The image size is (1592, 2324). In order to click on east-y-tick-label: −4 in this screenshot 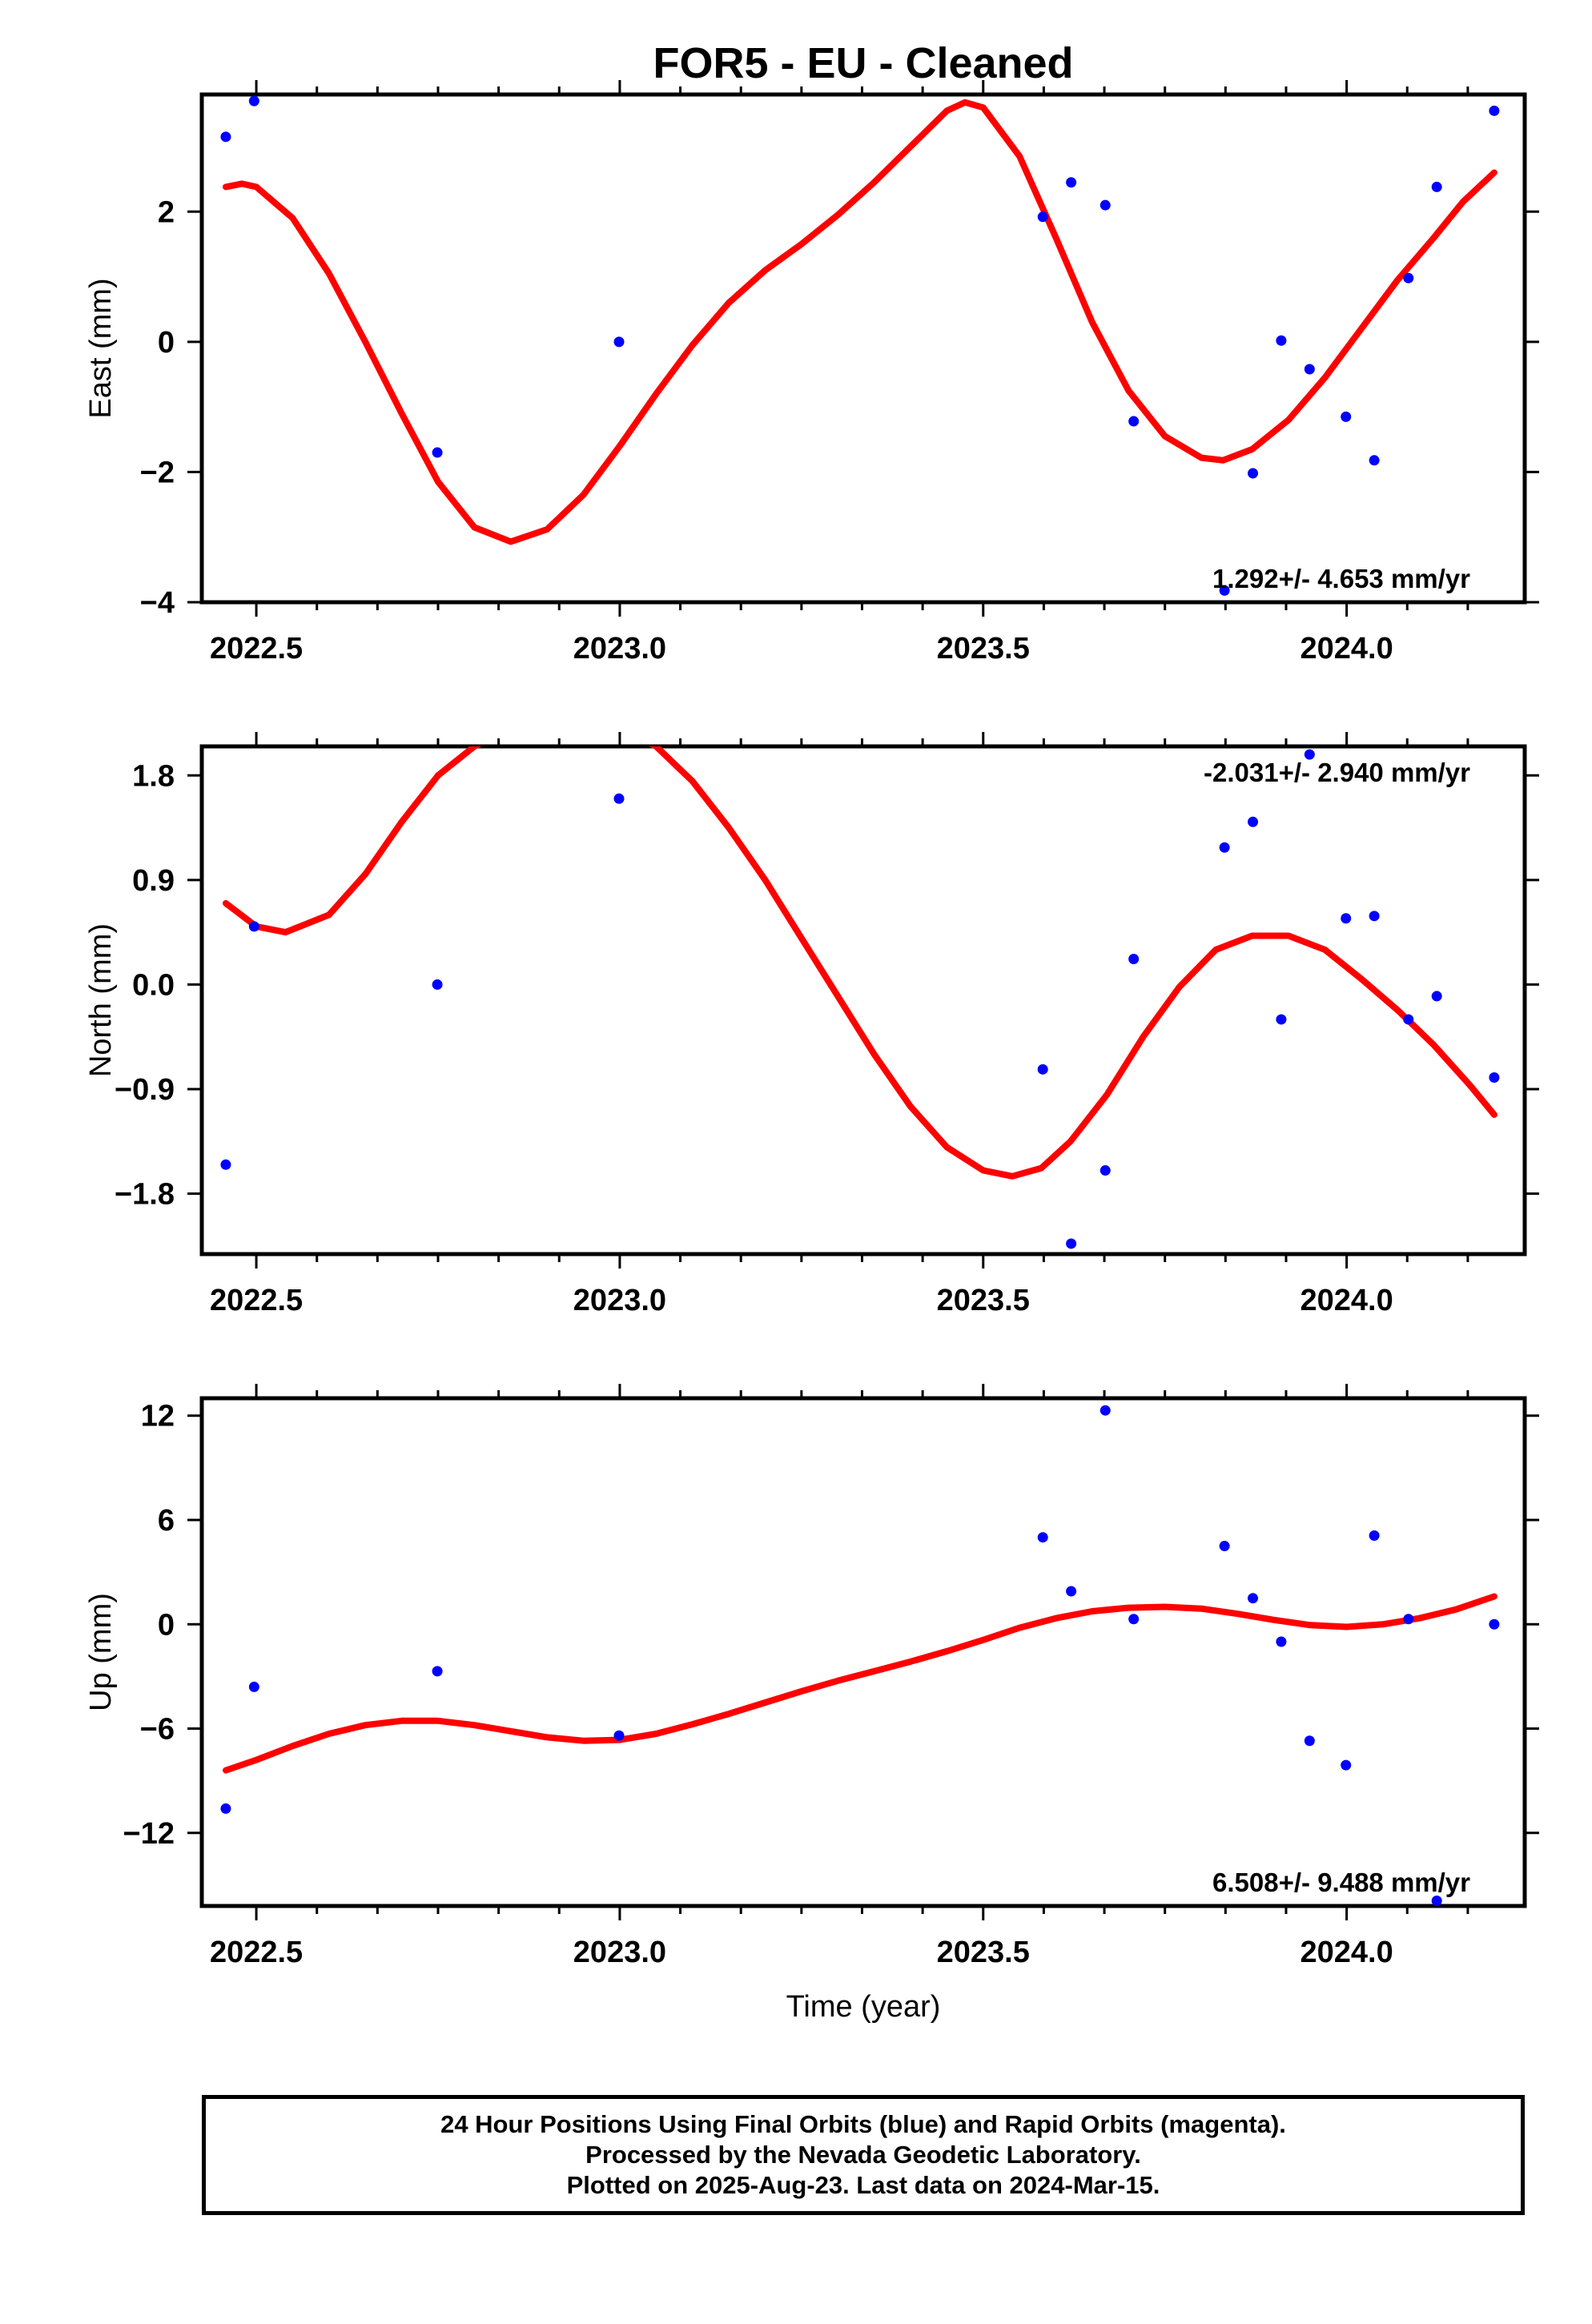, I will do `click(158, 603)`.